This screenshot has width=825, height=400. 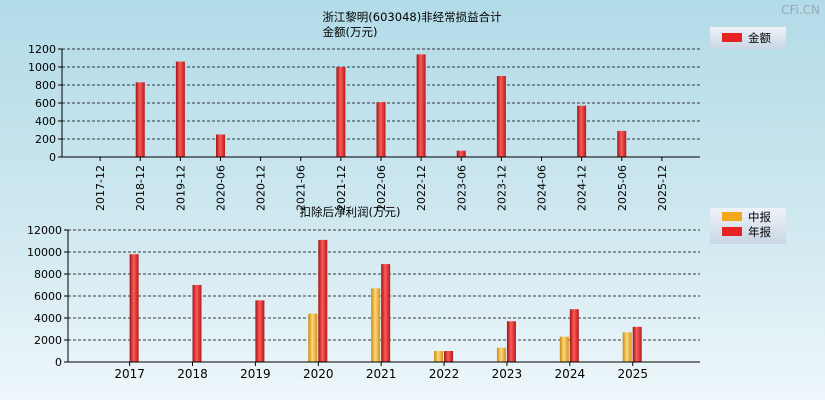 I want to click on chart2-ytick-label: 6000, so click(x=48, y=296).